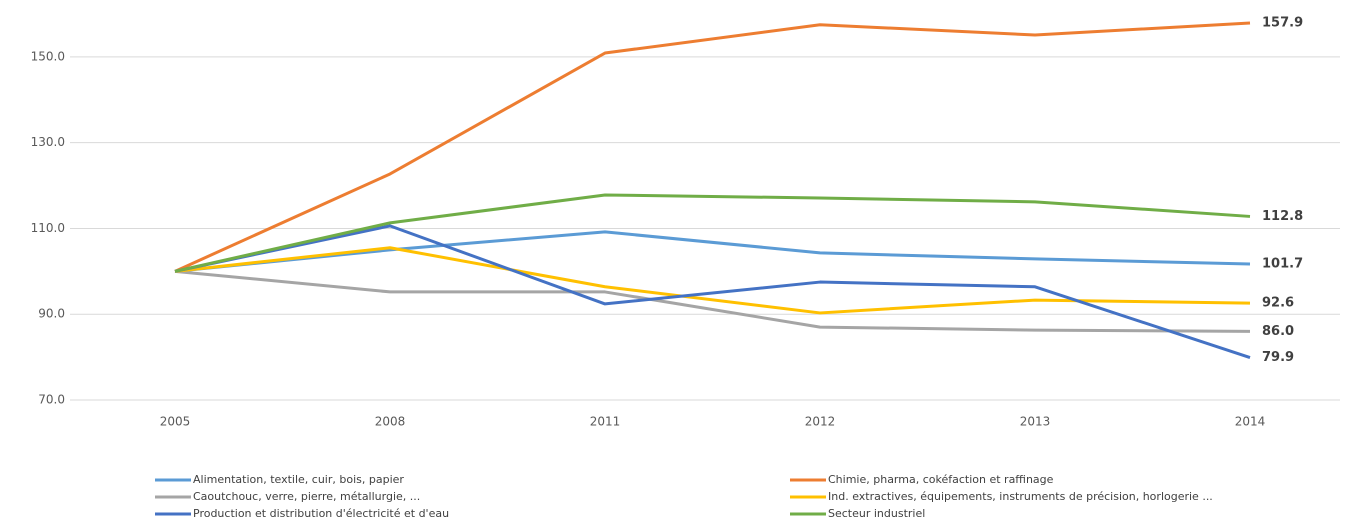 The height and width of the screenshot is (529, 1352). What do you see at coordinates (876, 513) in the screenshot?
I see `legend-label: Secteur industriel` at bounding box center [876, 513].